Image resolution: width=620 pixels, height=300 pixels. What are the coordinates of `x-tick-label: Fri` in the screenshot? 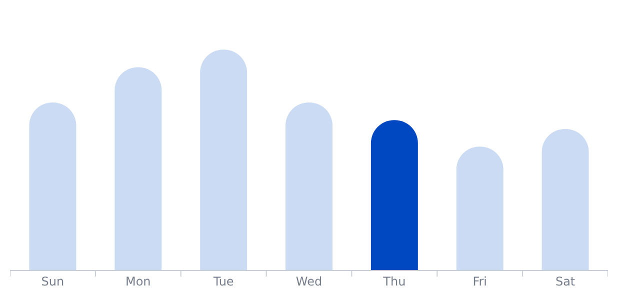 It's located at (480, 281).